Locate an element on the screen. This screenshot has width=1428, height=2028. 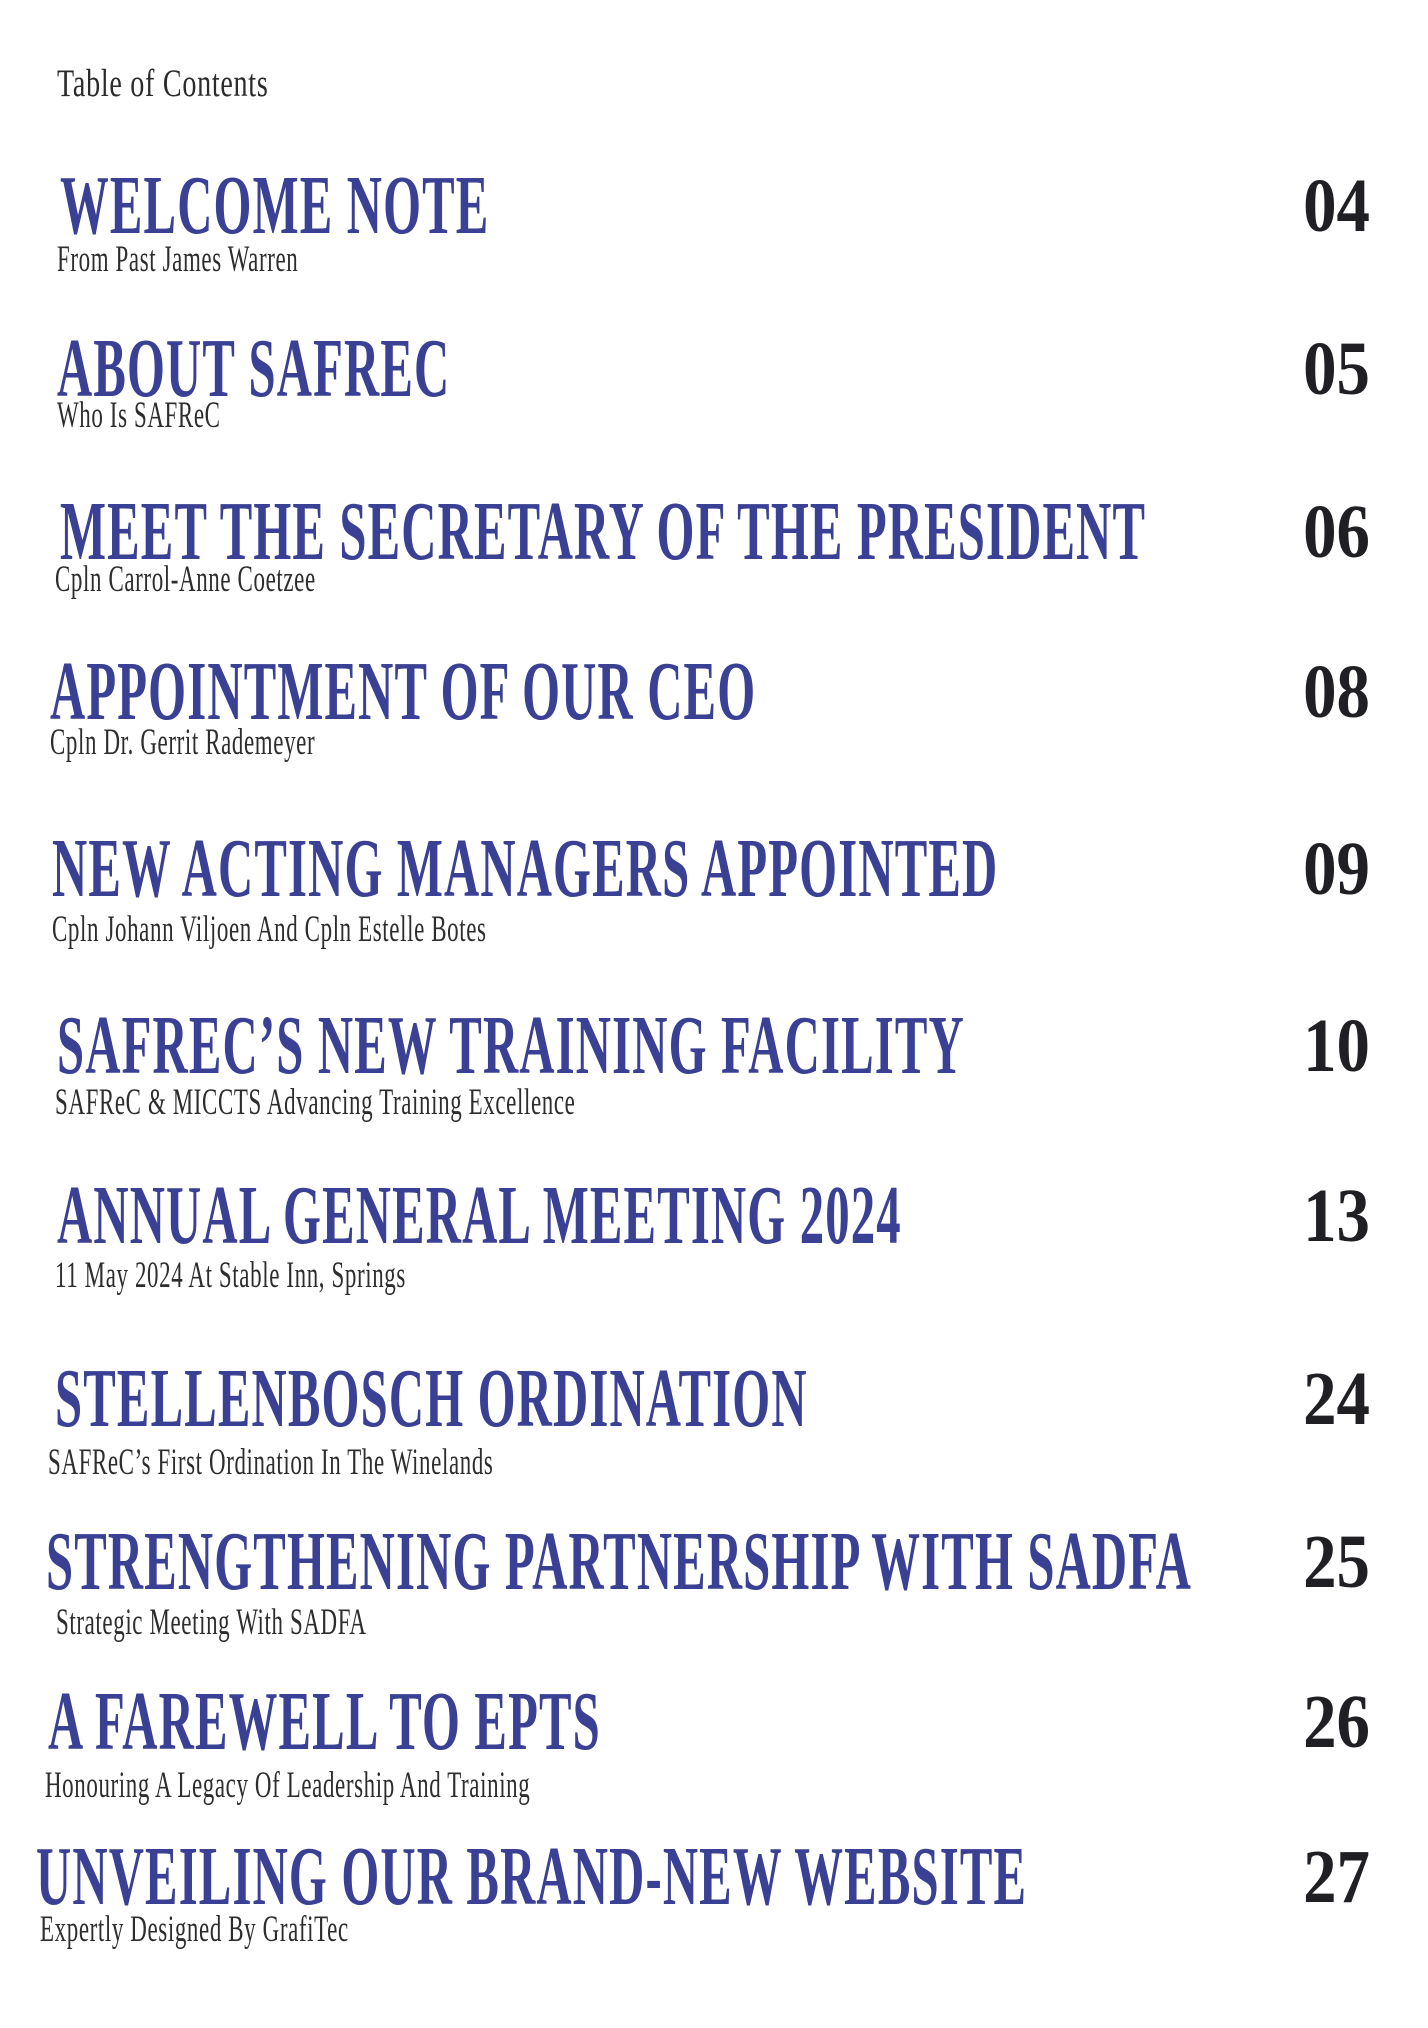
toc-entry-subtitle: Strategic Meeting With SADFA is located at coordinates (211, 1622).